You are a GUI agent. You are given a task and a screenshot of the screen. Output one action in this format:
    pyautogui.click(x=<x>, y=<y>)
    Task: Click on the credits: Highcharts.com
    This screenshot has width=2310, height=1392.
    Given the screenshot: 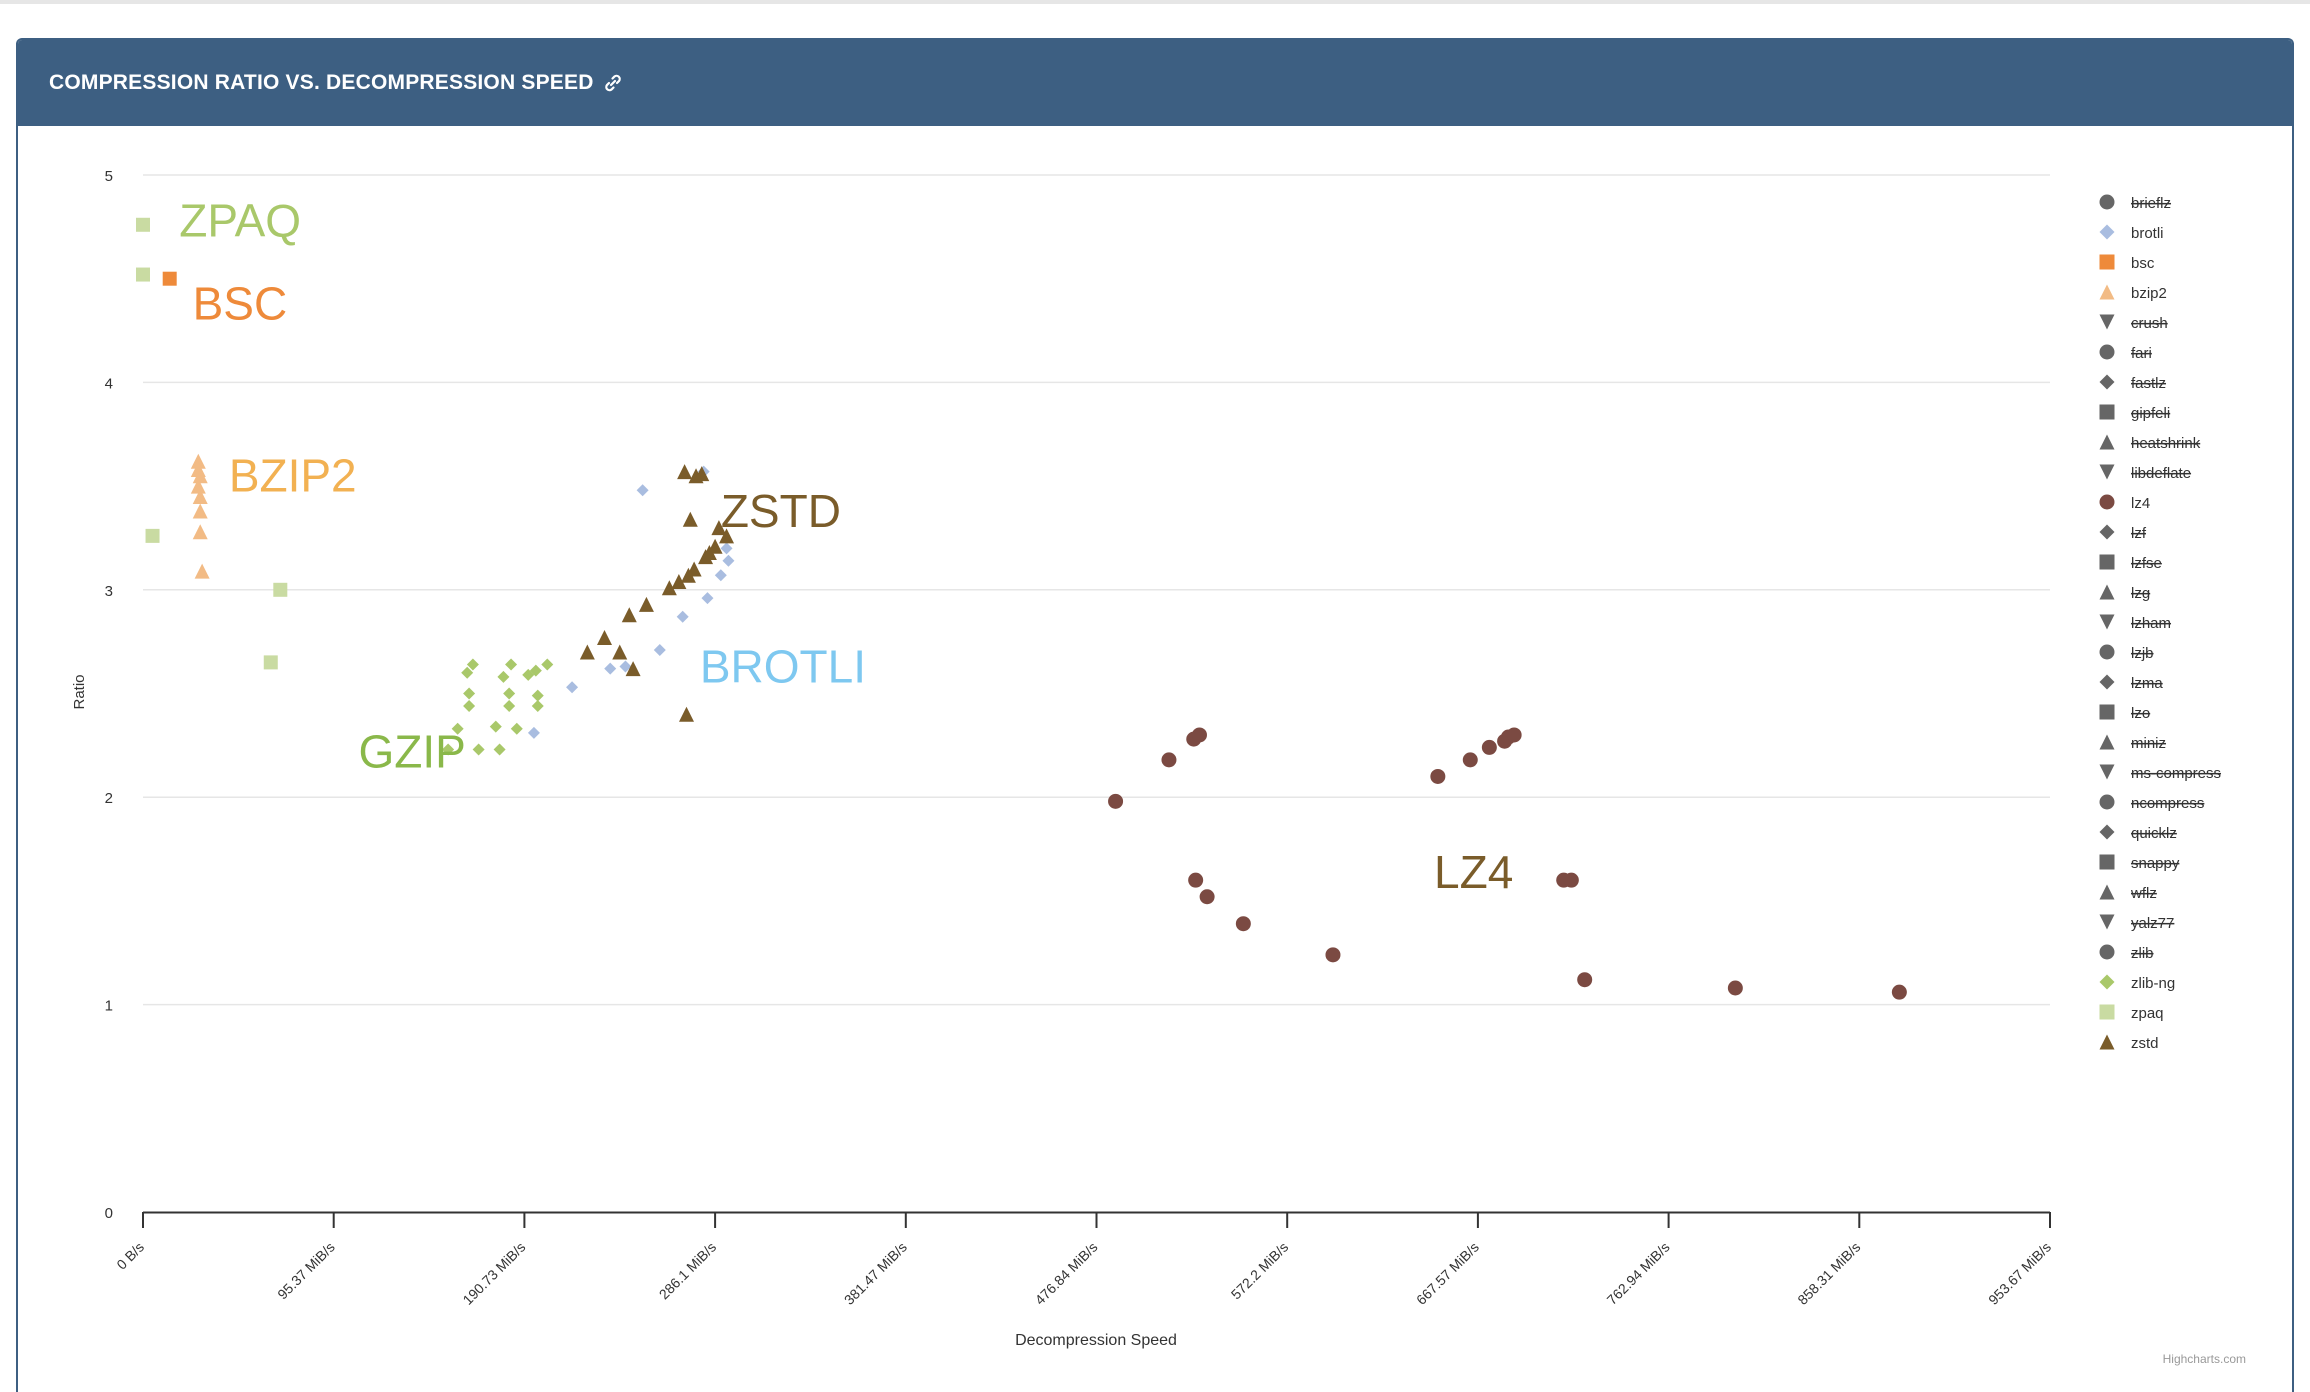 What is the action you would take?
    pyautogui.click(x=2204, y=1359)
    